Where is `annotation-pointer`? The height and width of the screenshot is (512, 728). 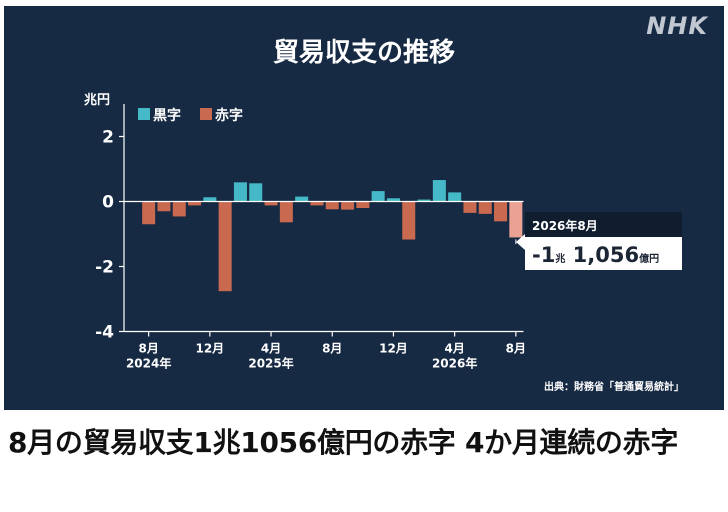
annotation-pointer is located at coordinates (520, 242).